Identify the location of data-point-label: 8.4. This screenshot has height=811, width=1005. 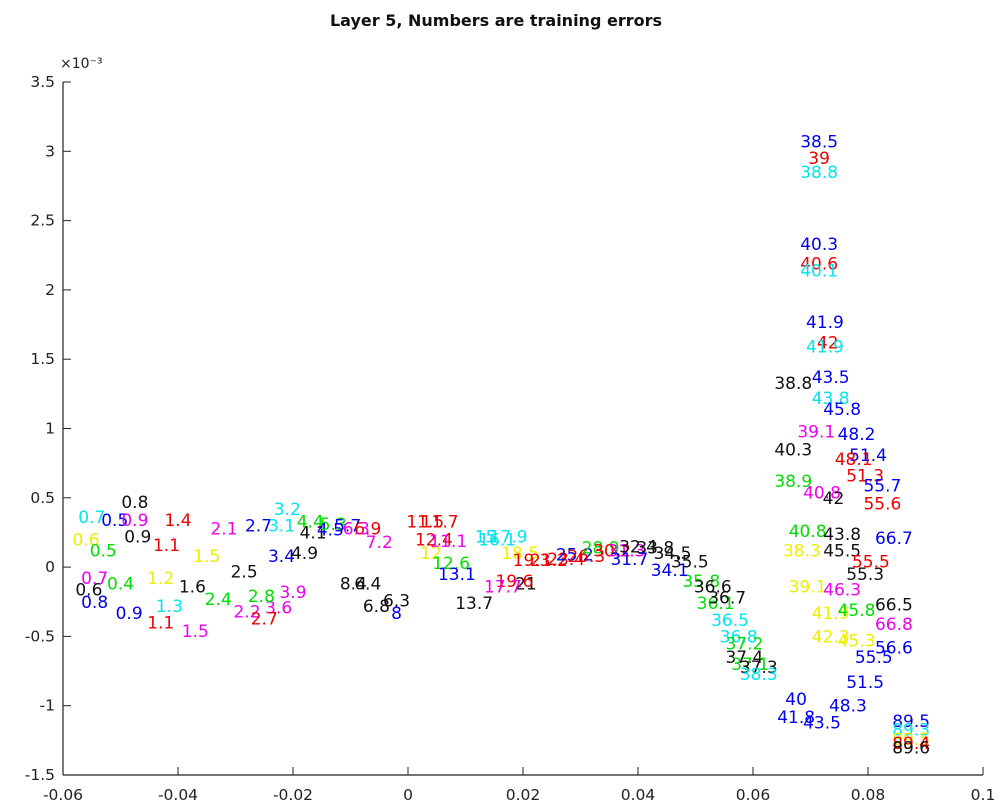
(353, 585).